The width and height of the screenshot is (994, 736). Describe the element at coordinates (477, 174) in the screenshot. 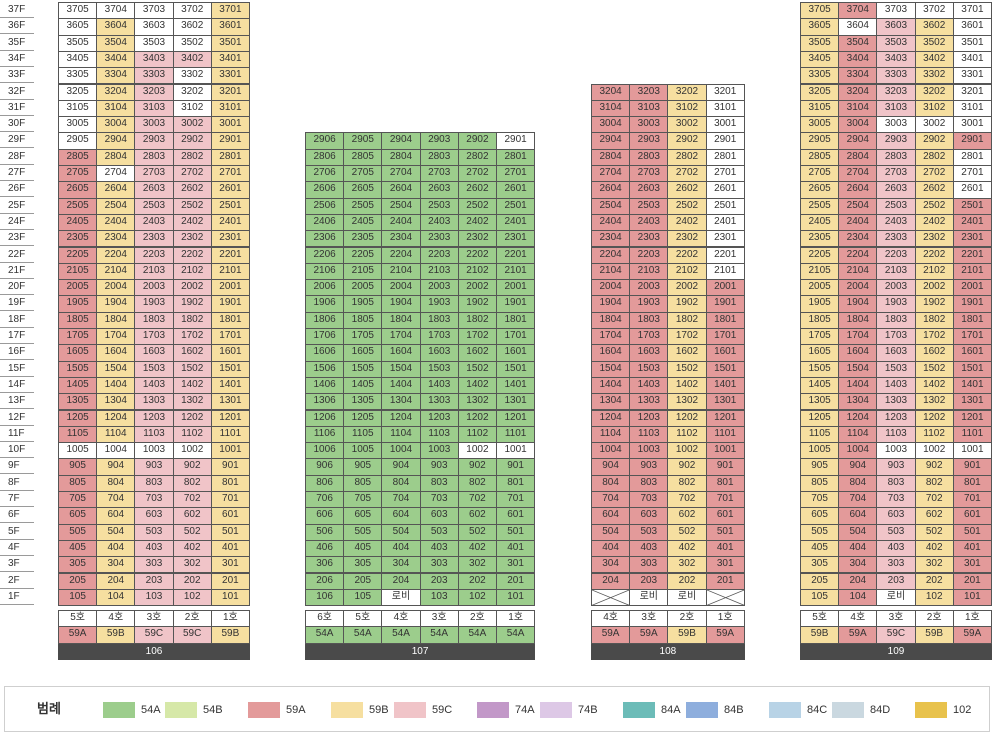

I see `unit-cell: 2702` at that location.